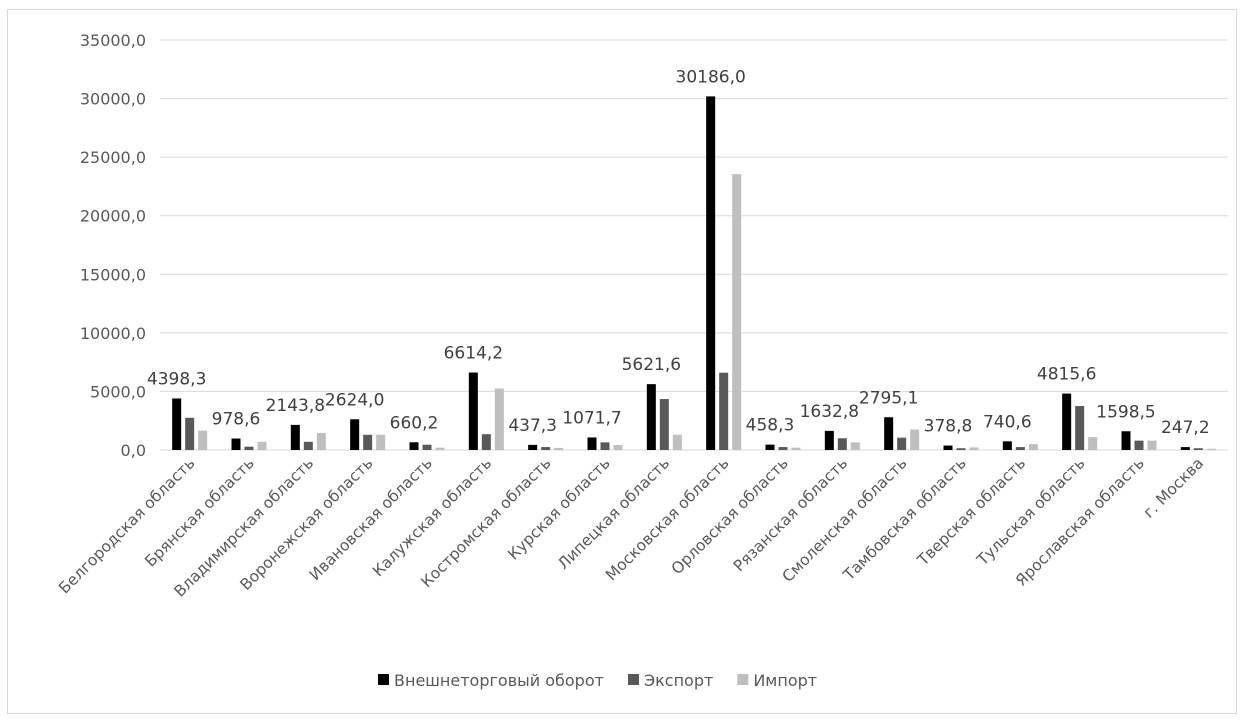  What do you see at coordinates (790, 514) in the screenshot?
I see `category-label: Рязанская область` at bounding box center [790, 514].